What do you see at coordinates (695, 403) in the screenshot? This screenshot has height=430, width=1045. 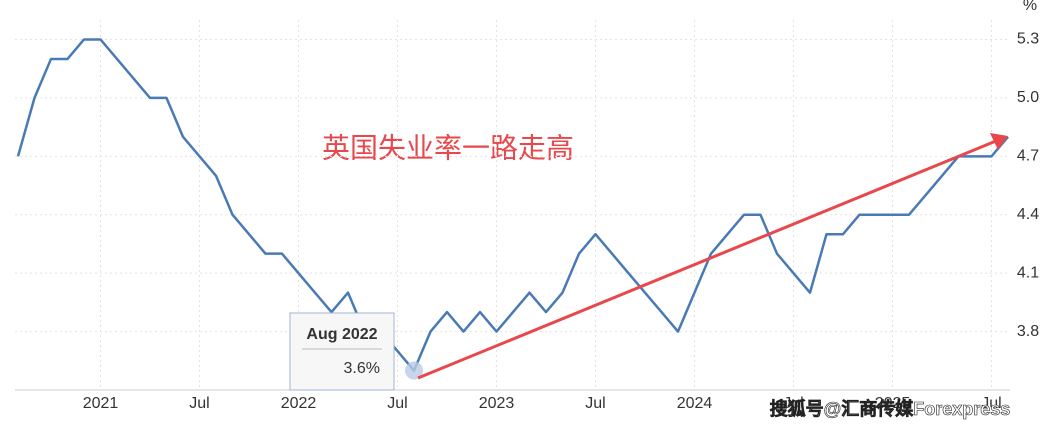 I see `x-tick-label: 2024` at bounding box center [695, 403].